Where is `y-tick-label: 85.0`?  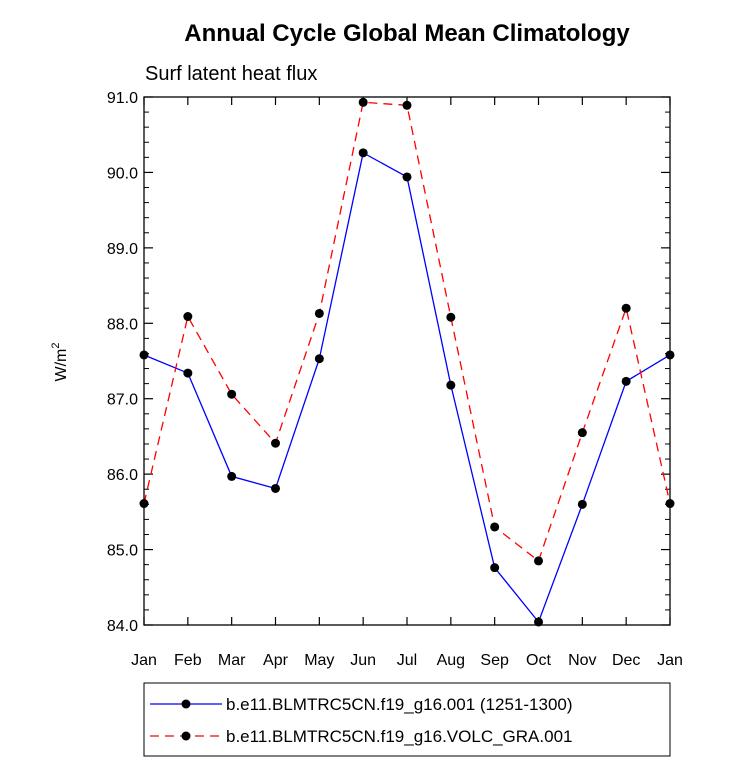 y-tick-label: 85.0 is located at coordinates (122, 551).